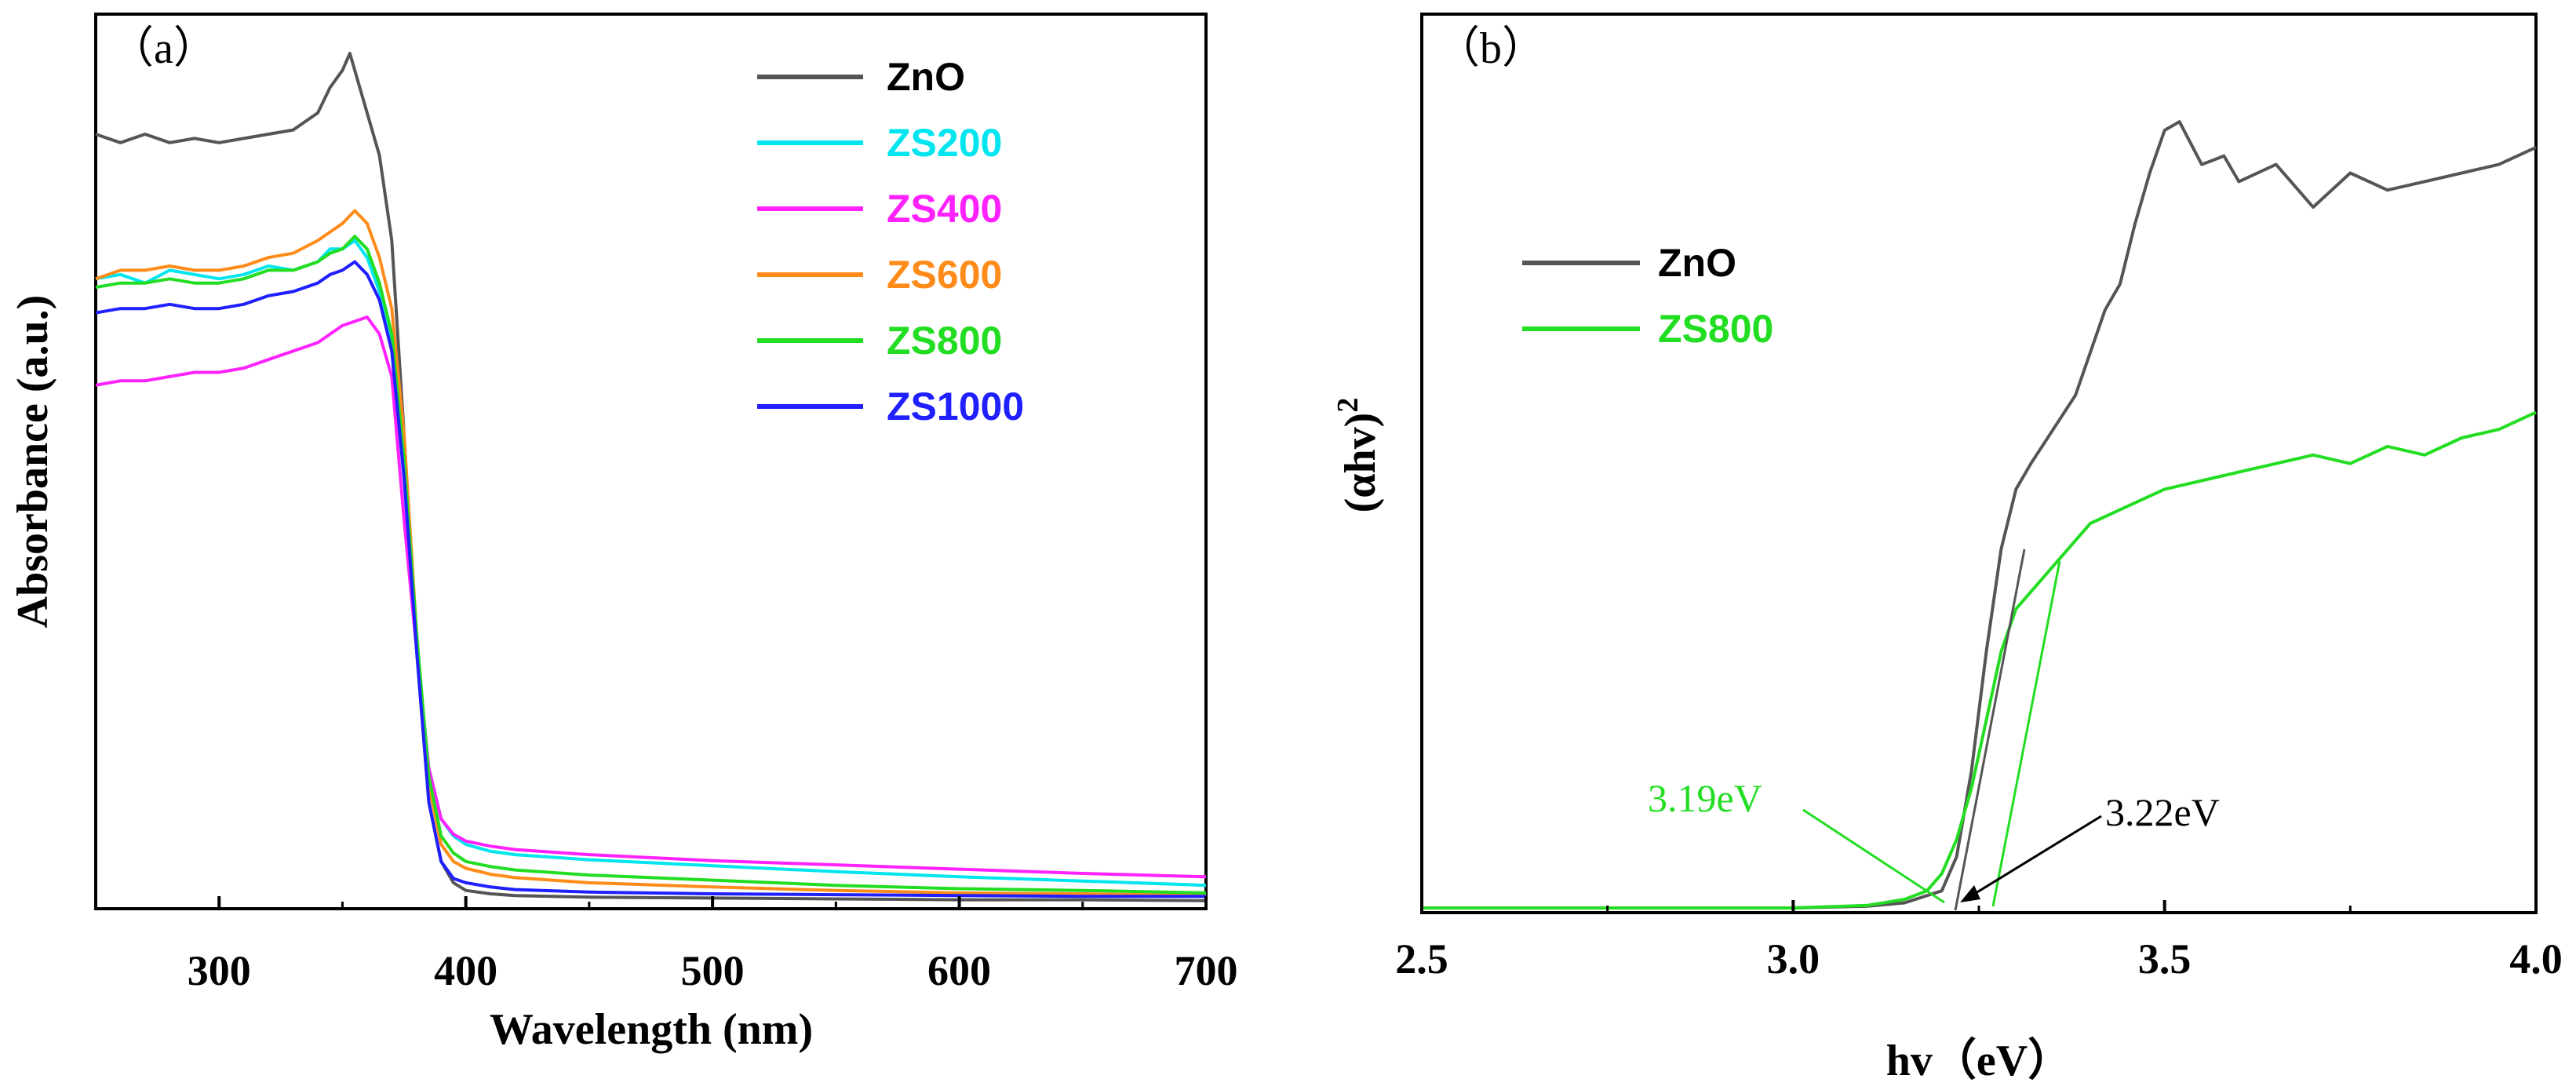 This screenshot has height=1090, width=2576. Describe the element at coordinates (466, 970) in the screenshot. I see `x-tick-label-400: 400` at that location.